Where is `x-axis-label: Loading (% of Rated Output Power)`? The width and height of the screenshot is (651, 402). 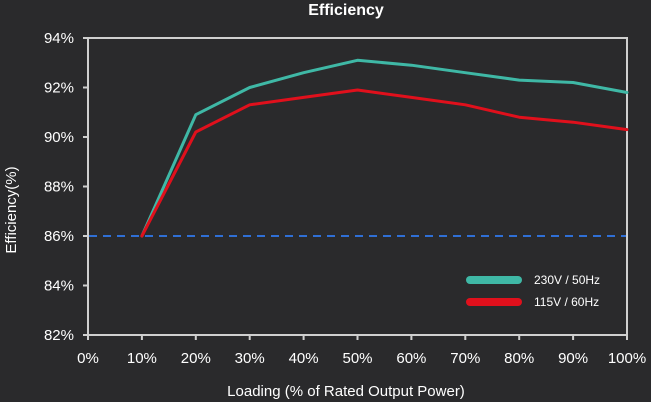 x-axis-label: Loading (% of Rated Output Power) is located at coordinates (346, 391).